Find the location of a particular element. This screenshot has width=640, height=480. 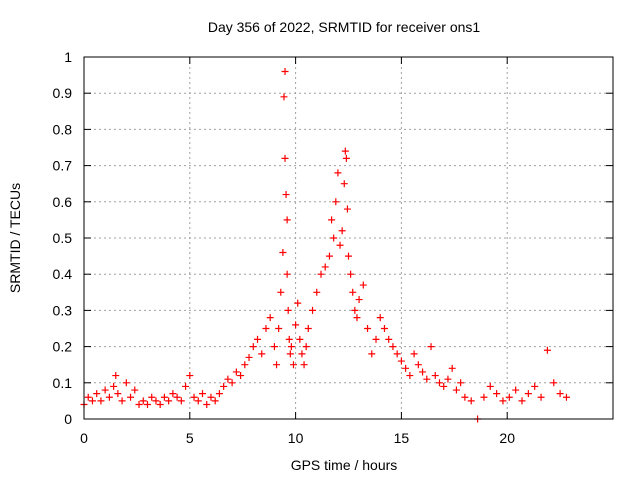

y-tick-label: 0.6 is located at coordinates (63, 202).